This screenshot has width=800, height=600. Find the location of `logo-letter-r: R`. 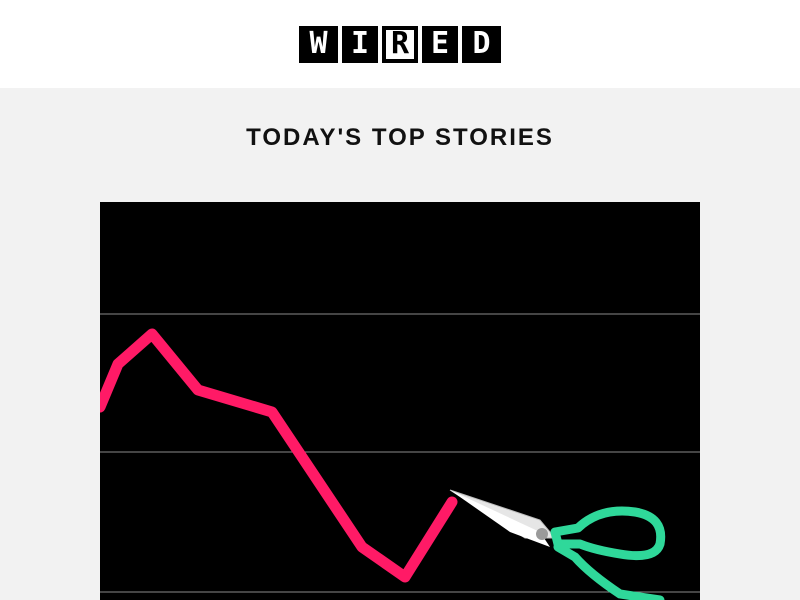

logo-letter-r: R is located at coordinates (400, 44).